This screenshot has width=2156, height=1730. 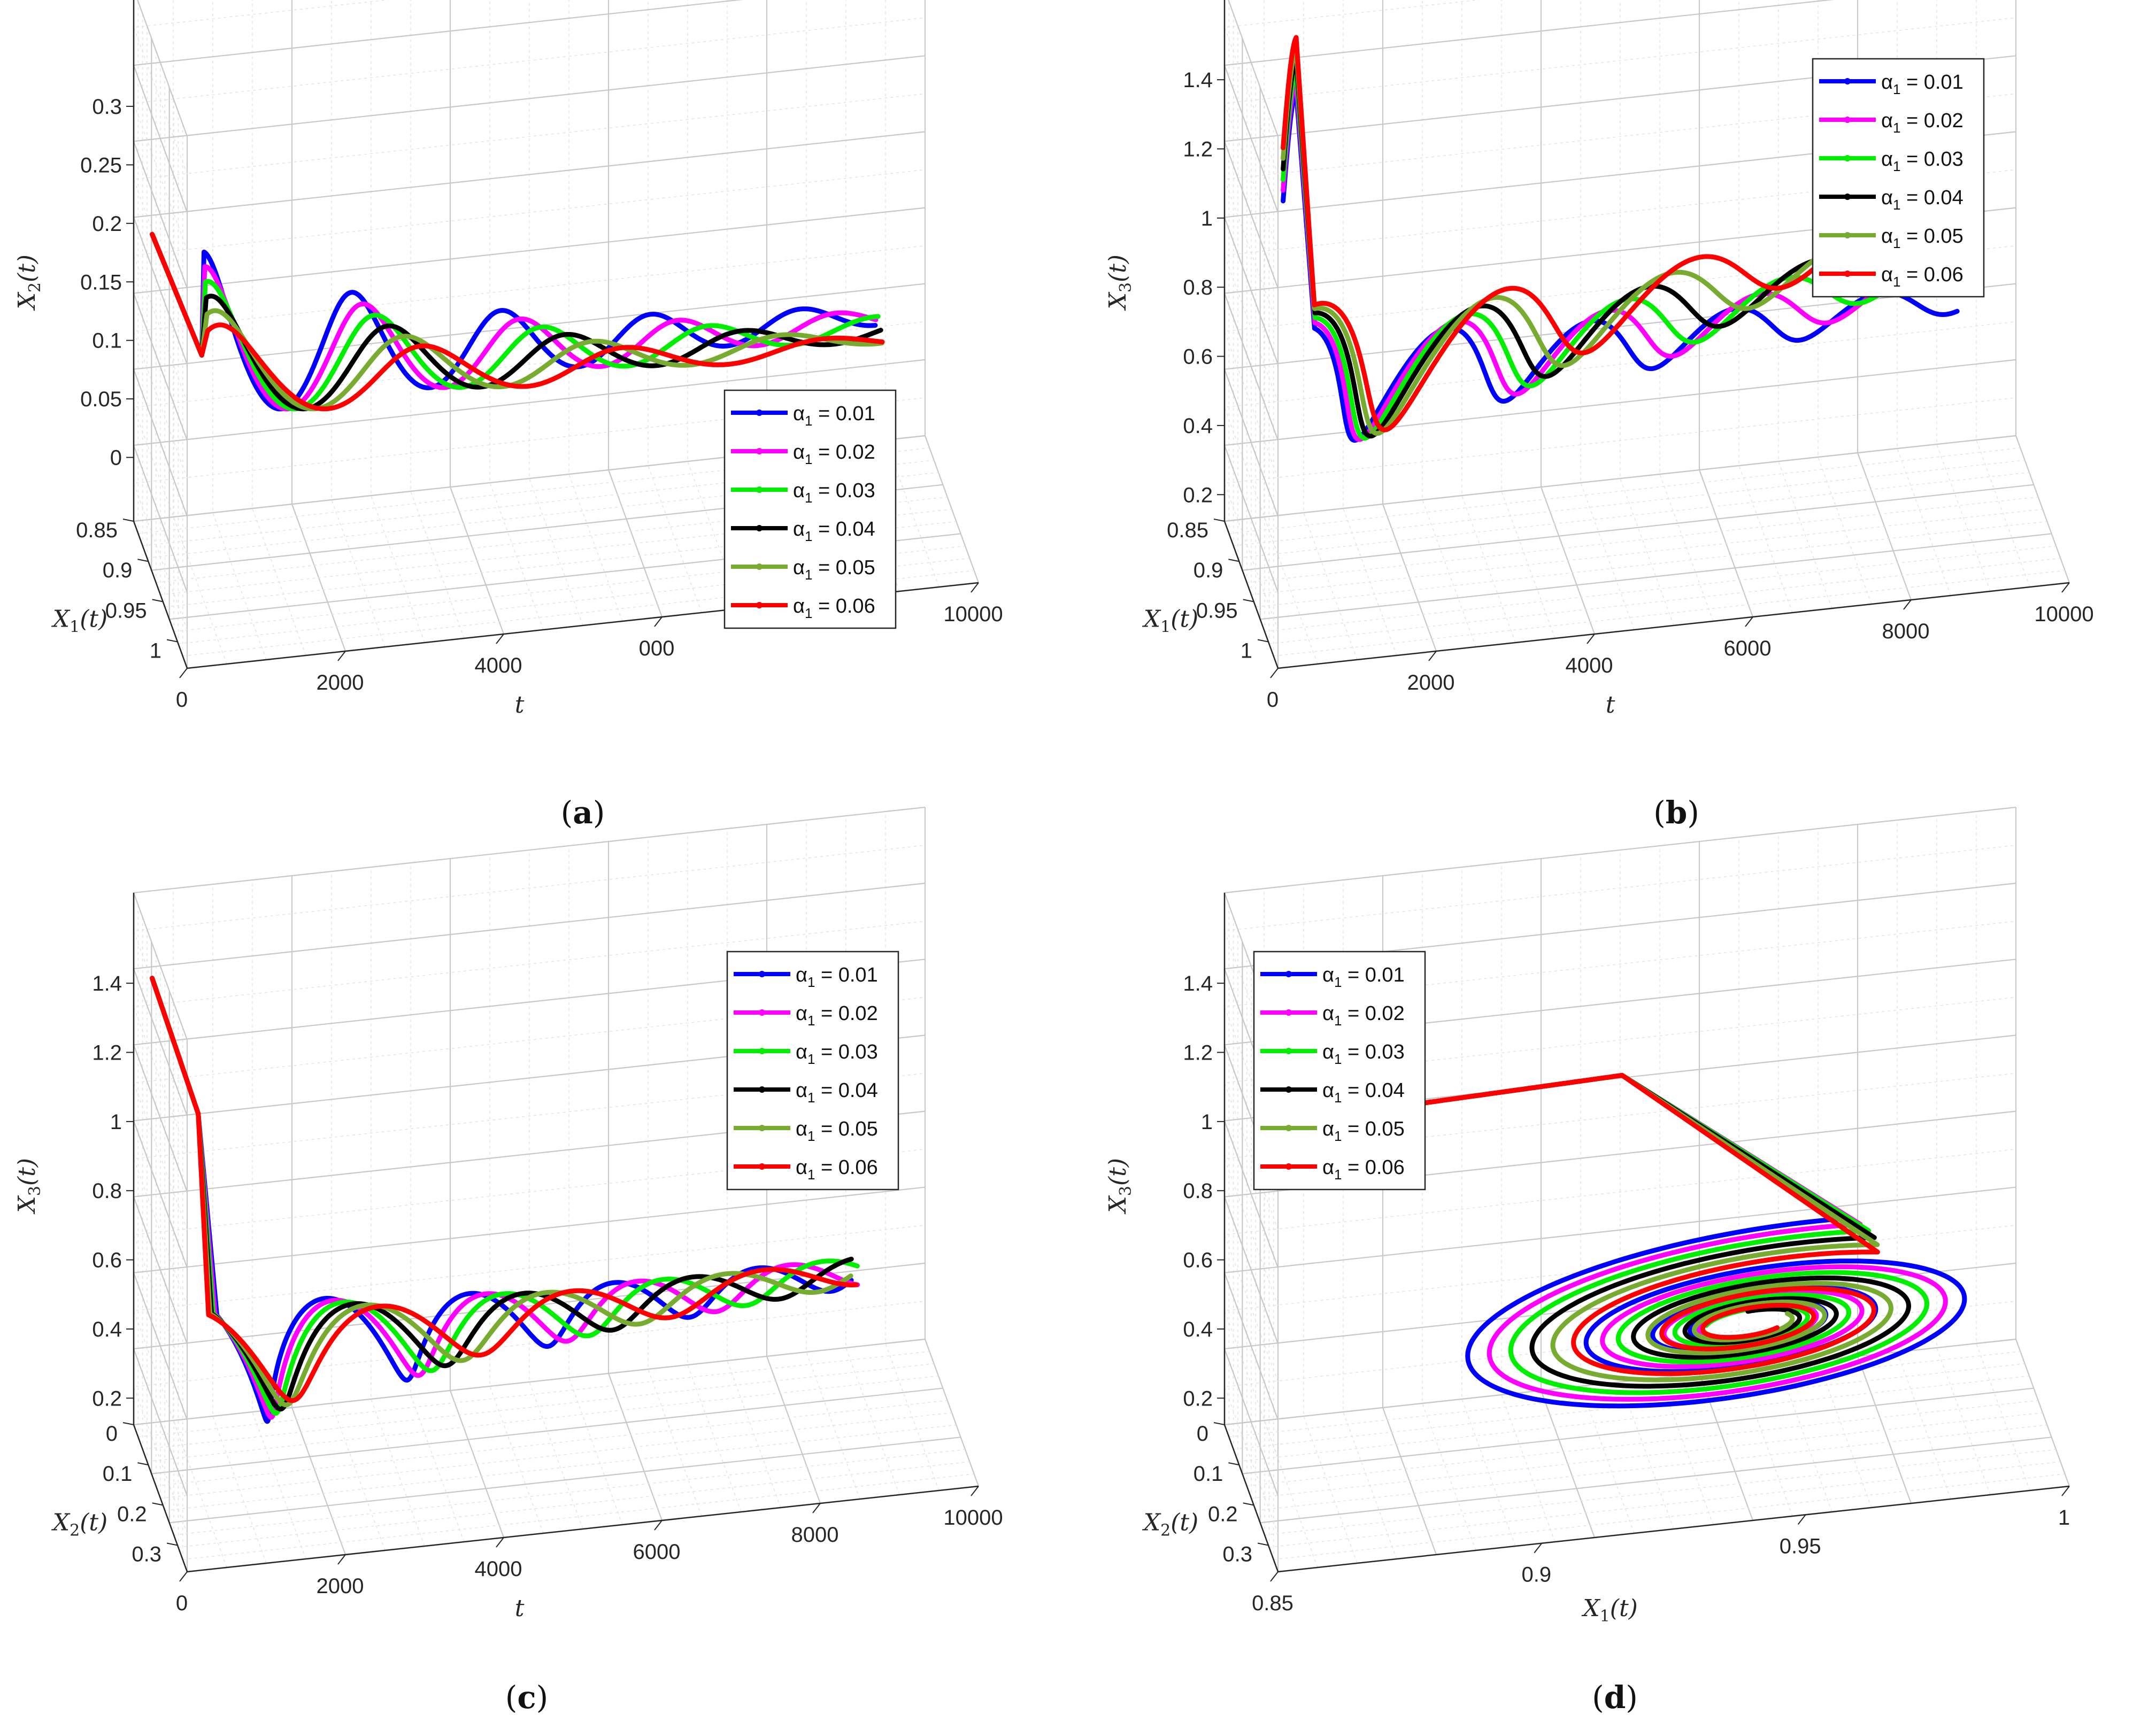 I want to click on legend-label: α1 = 0.02, so click(x=837, y=1015).